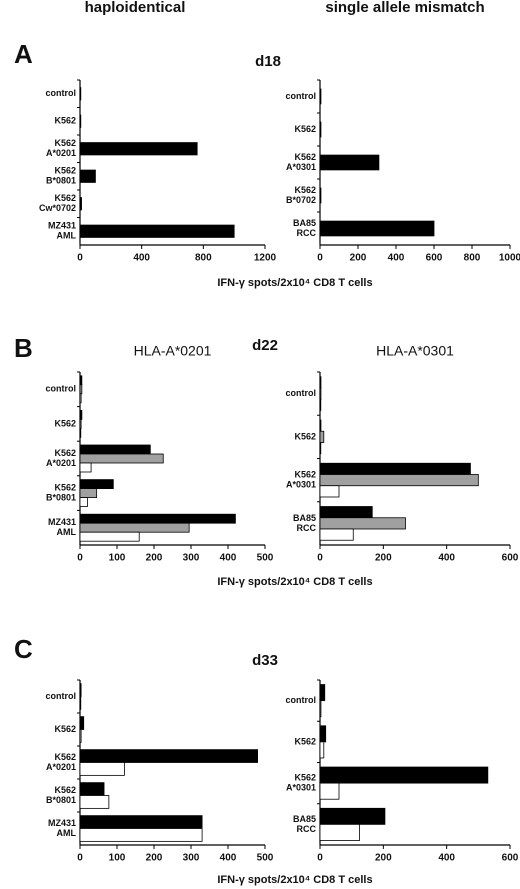 This screenshot has width=520, height=889. I want to click on chart-title: HLA-A*0201, so click(173, 351).